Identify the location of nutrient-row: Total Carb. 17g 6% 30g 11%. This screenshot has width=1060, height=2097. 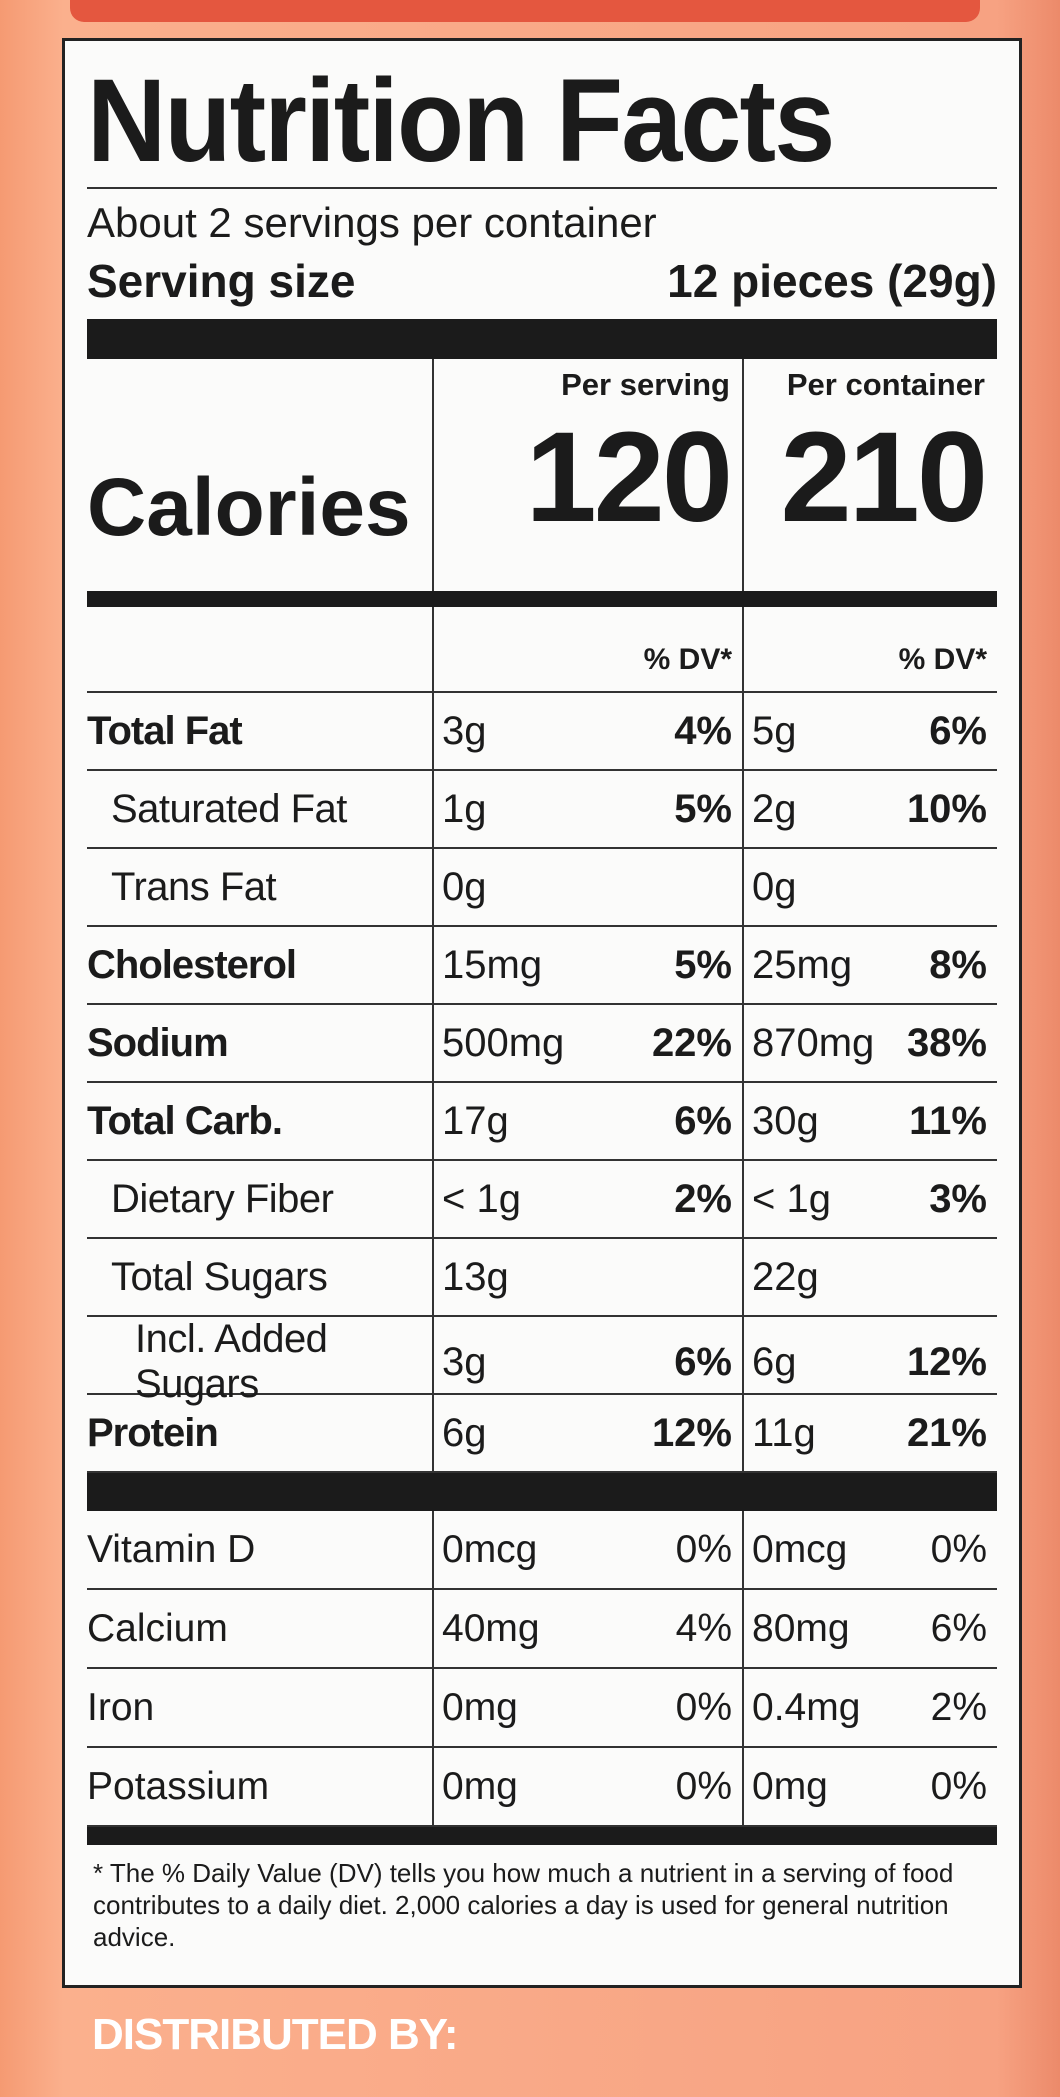
(542, 1122).